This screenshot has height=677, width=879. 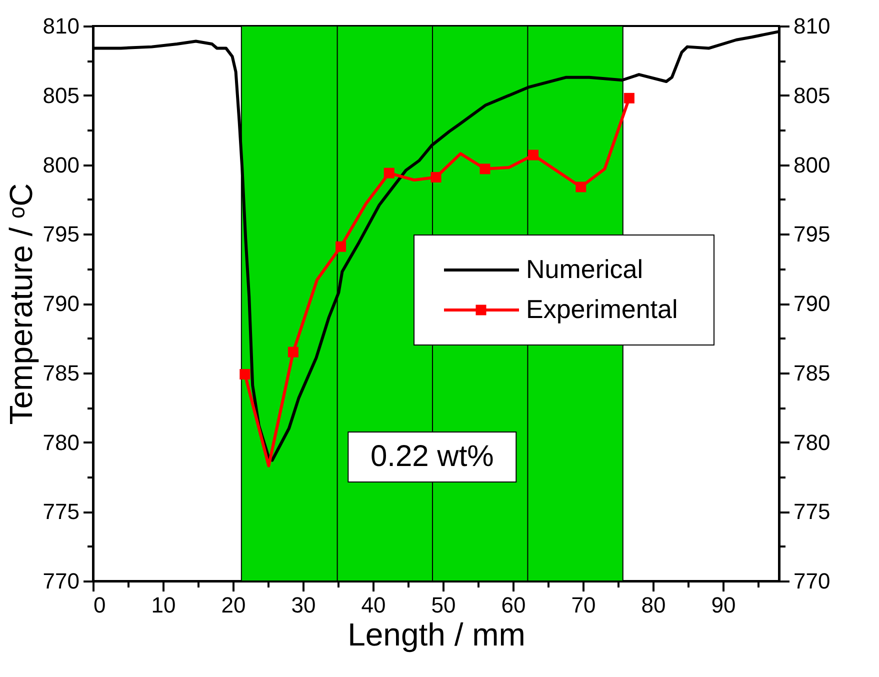 I want to click on y2-tick-label: 780, so click(x=812, y=442).